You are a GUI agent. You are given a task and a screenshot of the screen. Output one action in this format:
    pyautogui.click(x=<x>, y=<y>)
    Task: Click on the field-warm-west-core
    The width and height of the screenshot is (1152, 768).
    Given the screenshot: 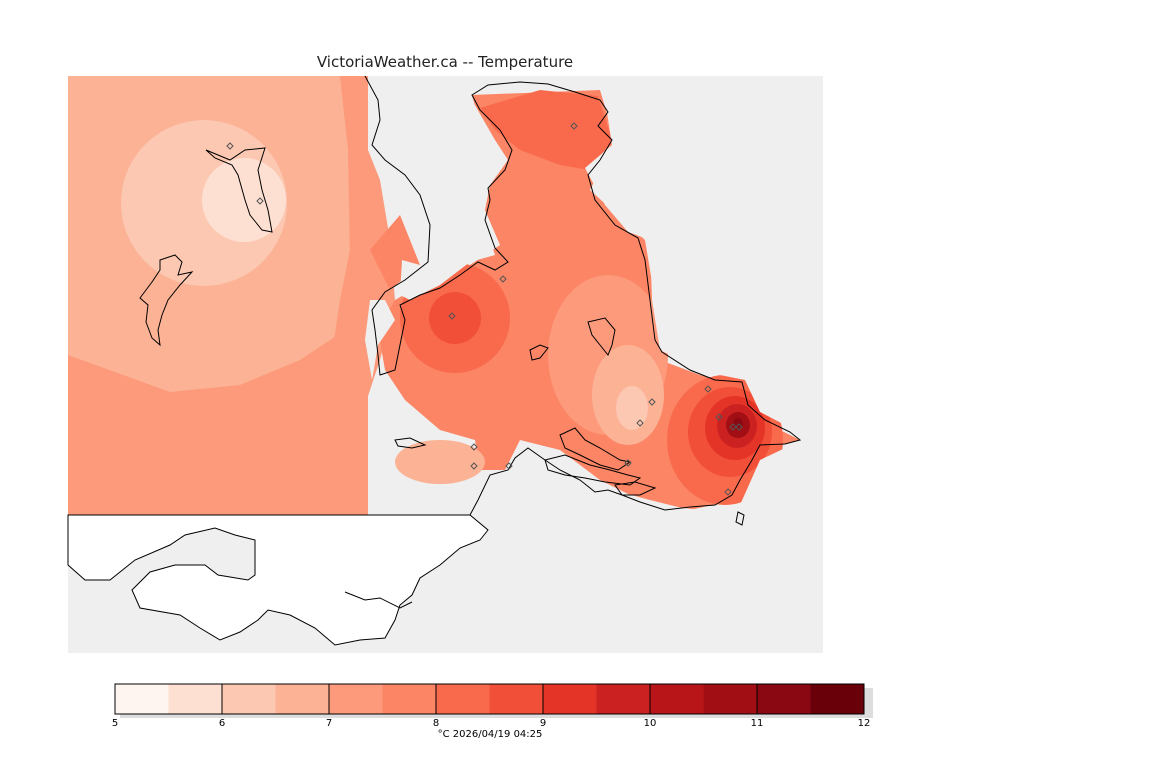 What is the action you would take?
    pyautogui.click(x=455, y=318)
    